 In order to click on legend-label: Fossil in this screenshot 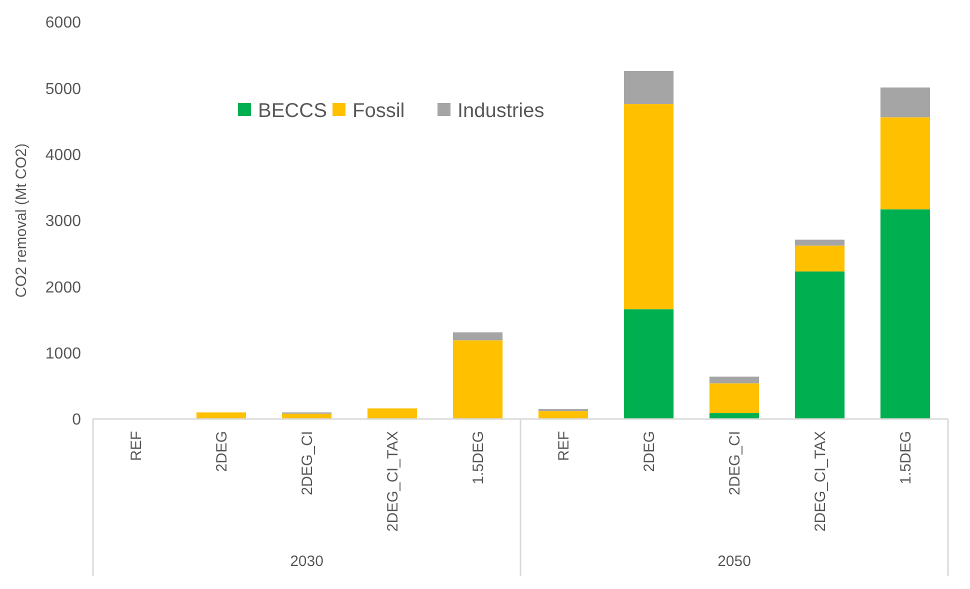, I will do `click(378, 111)`.